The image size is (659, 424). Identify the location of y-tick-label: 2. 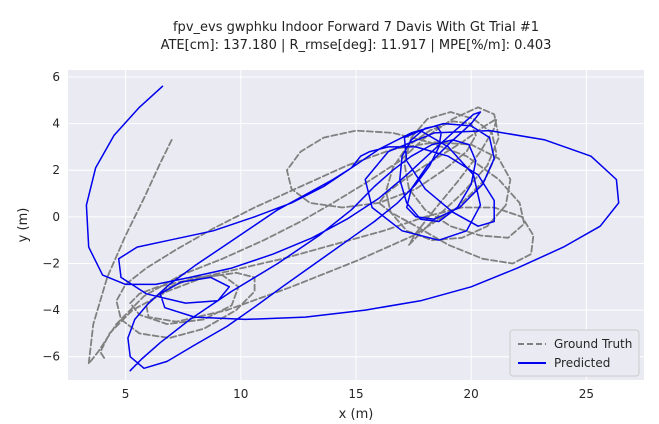
(56, 170).